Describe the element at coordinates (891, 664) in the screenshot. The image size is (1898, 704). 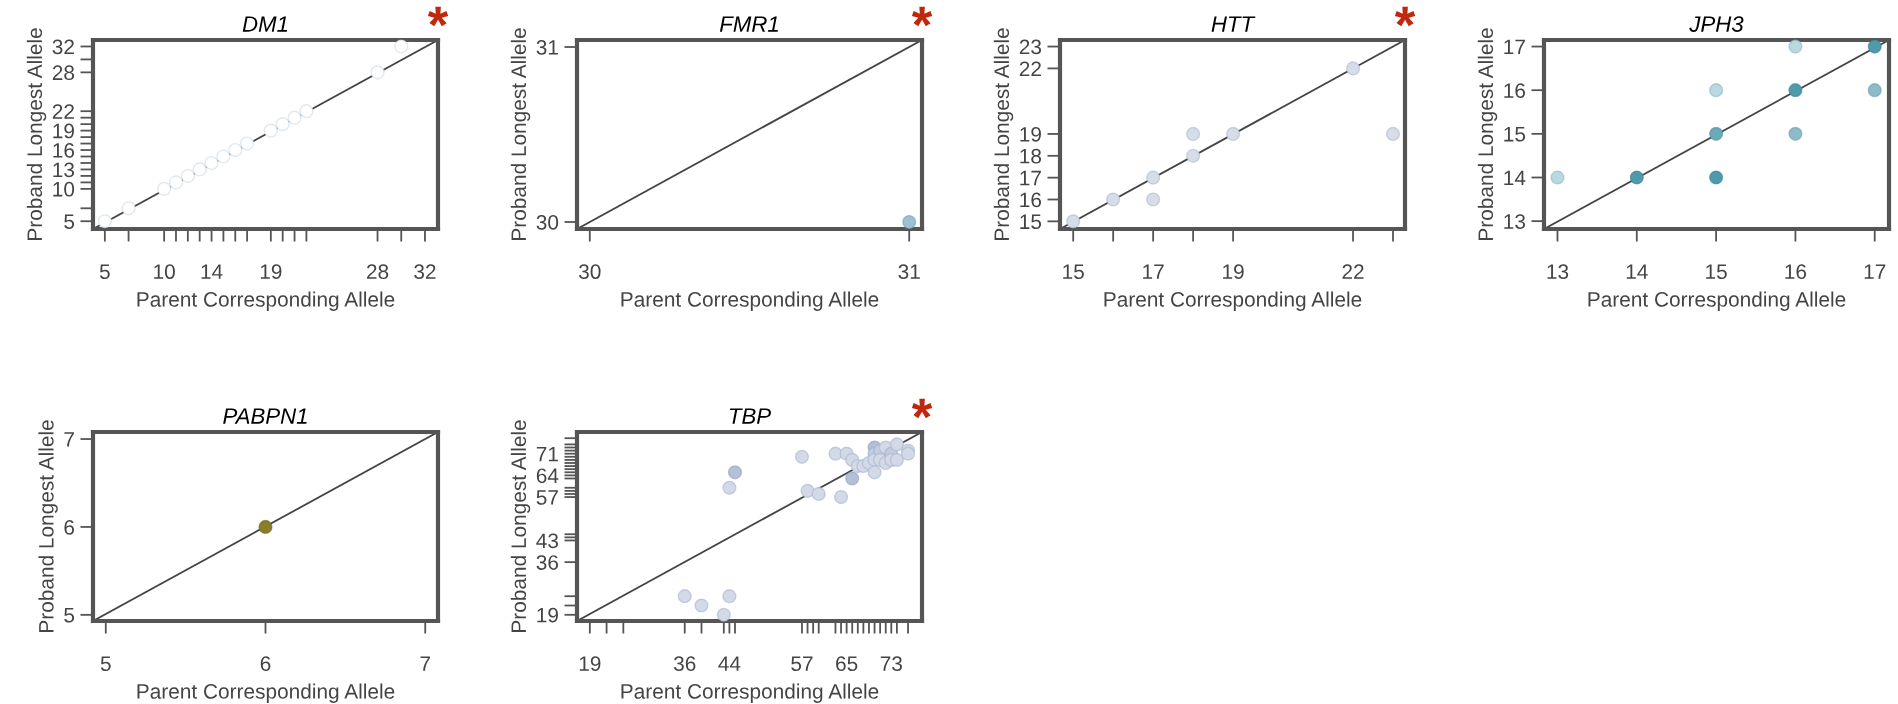
I see `x-tick-label: 73` at that location.